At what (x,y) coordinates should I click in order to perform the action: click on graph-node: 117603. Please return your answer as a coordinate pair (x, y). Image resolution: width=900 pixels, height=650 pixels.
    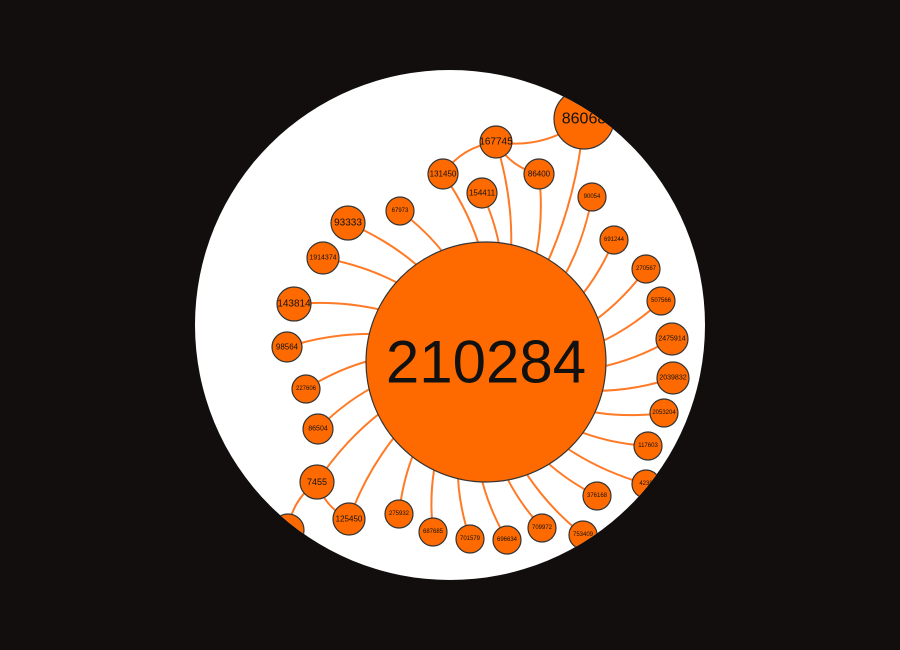
    Looking at the image, I should click on (648, 446).